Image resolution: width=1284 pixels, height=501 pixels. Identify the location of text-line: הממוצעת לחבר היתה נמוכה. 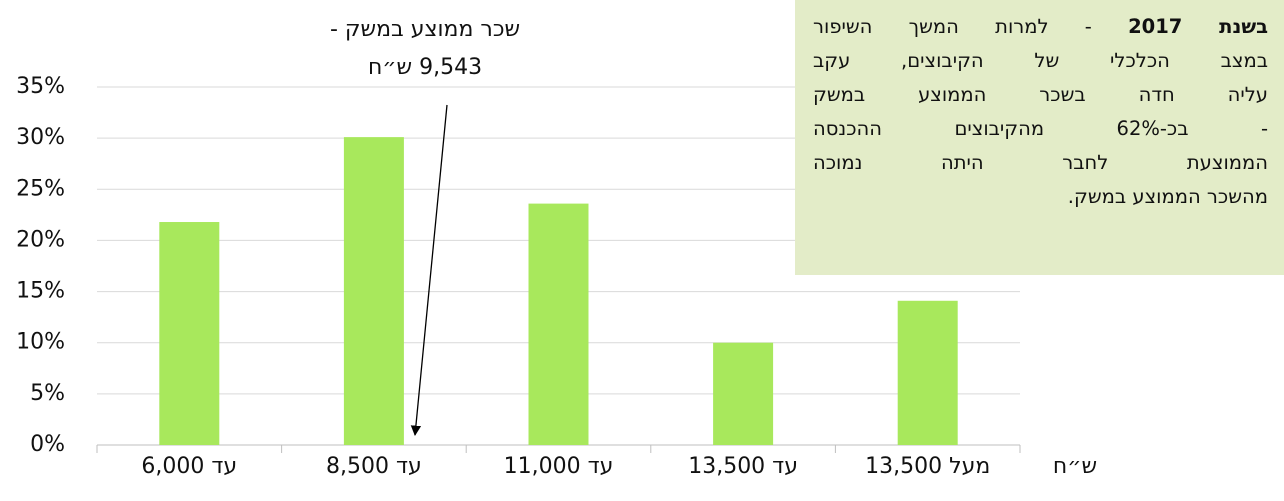
(1040, 163).